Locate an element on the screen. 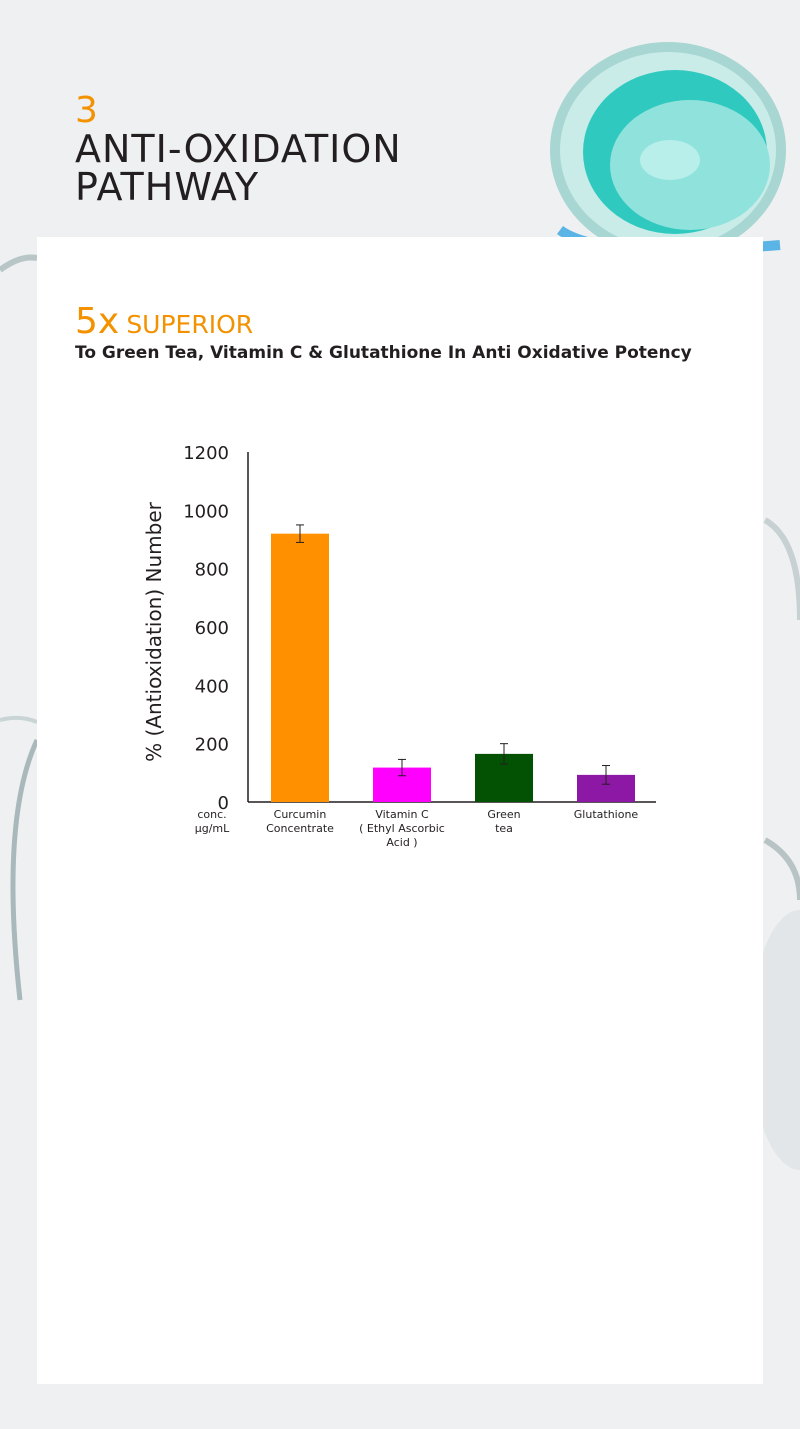  x-tick-label: Acid ) is located at coordinates (401, 842).